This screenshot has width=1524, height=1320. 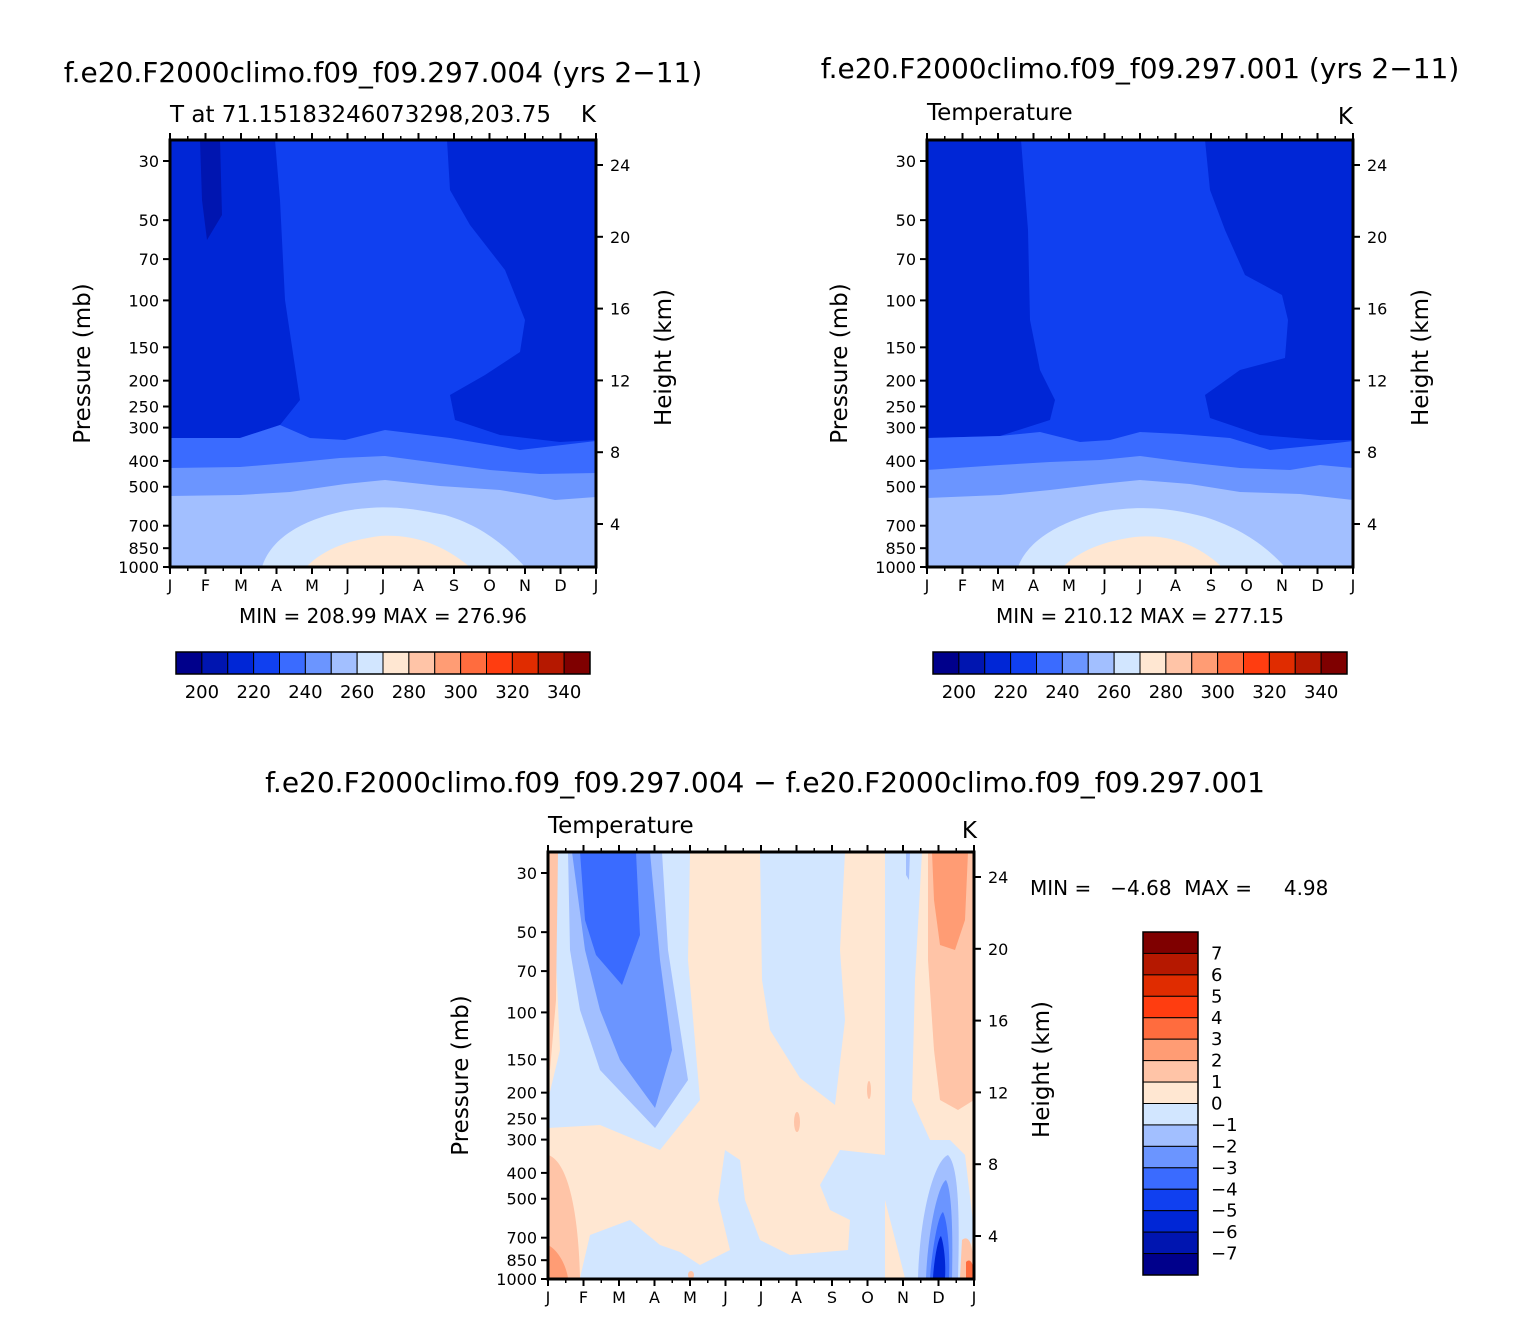 I want to click on colorbar-label: 240, so click(x=305, y=692).